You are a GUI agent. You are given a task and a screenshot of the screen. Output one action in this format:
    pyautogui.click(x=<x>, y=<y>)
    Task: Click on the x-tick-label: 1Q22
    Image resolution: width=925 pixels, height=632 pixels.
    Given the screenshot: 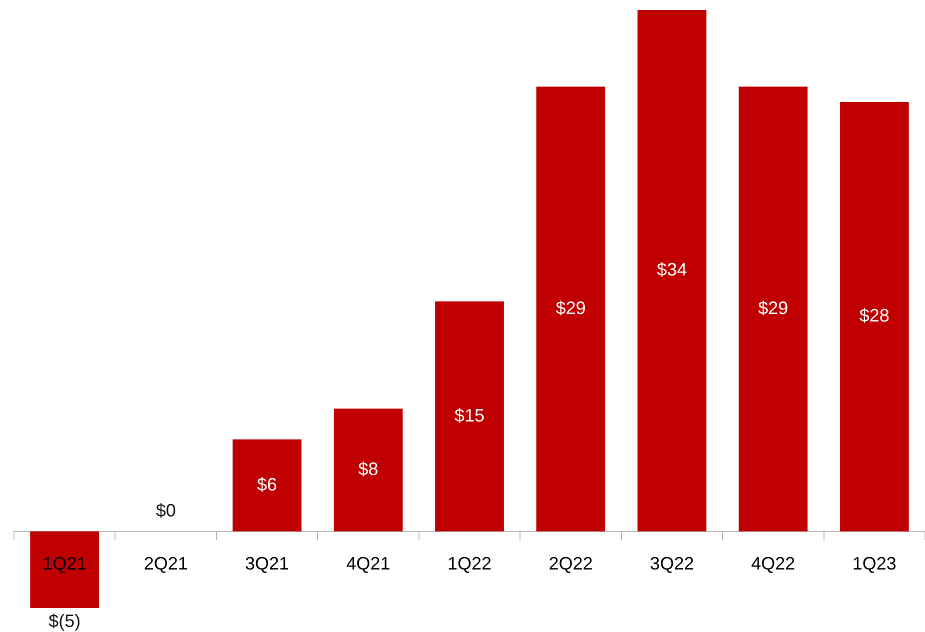 What is the action you would take?
    pyautogui.click(x=469, y=563)
    